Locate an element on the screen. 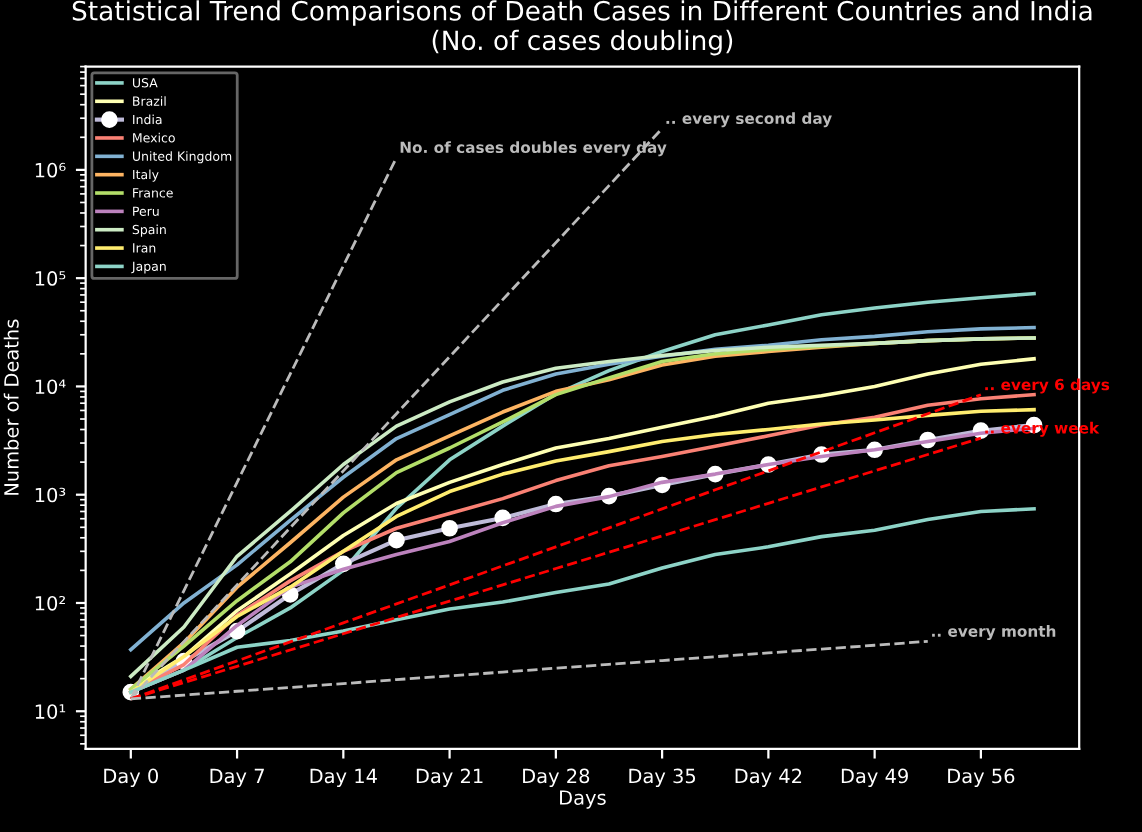 This screenshot has height=832, width=1142. y-axis-title: Number of Deaths is located at coordinates (11, 407).